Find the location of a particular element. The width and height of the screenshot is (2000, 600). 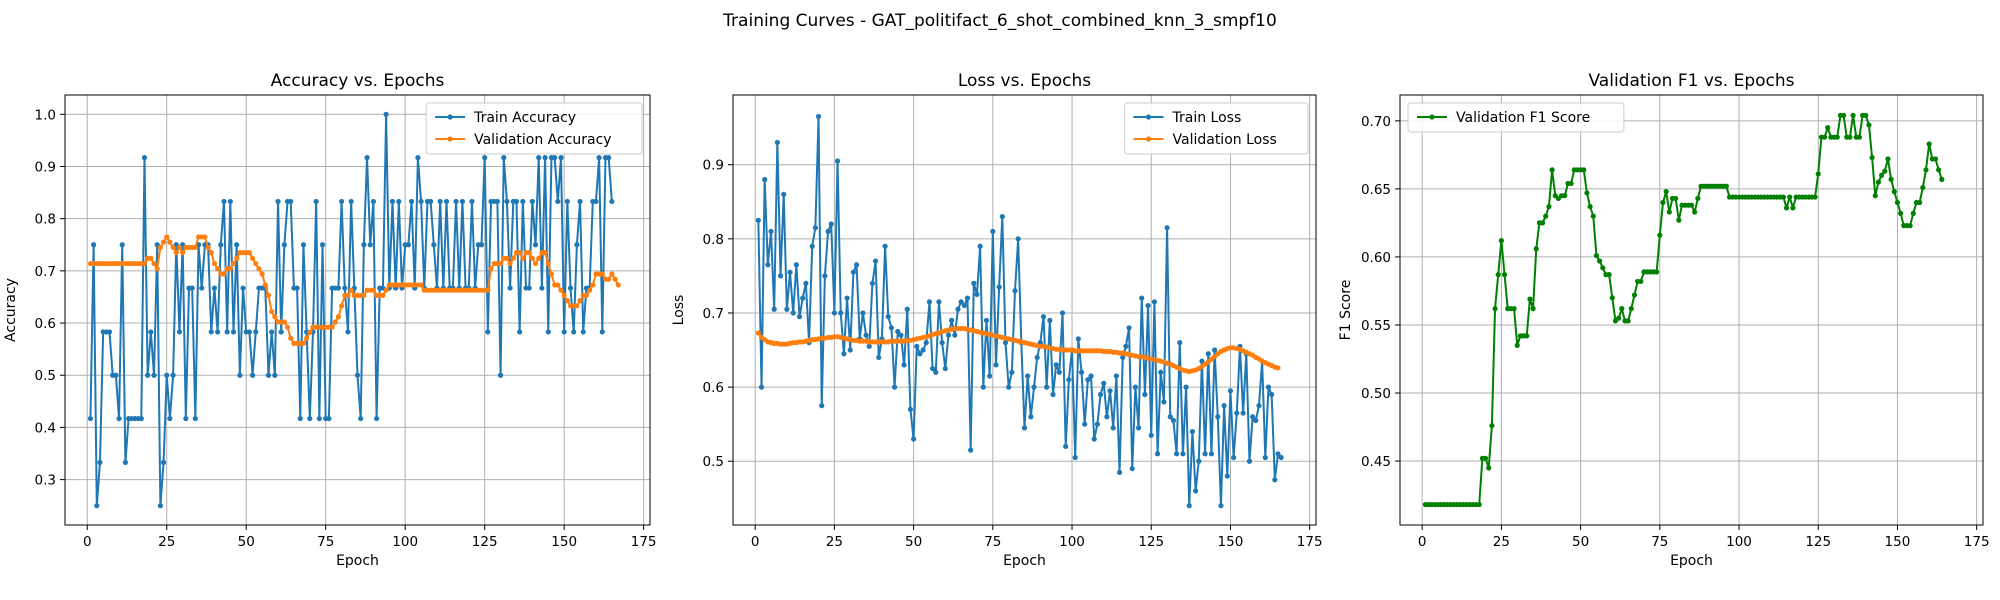

x-tick-label: 100 is located at coordinates (1739, 542).